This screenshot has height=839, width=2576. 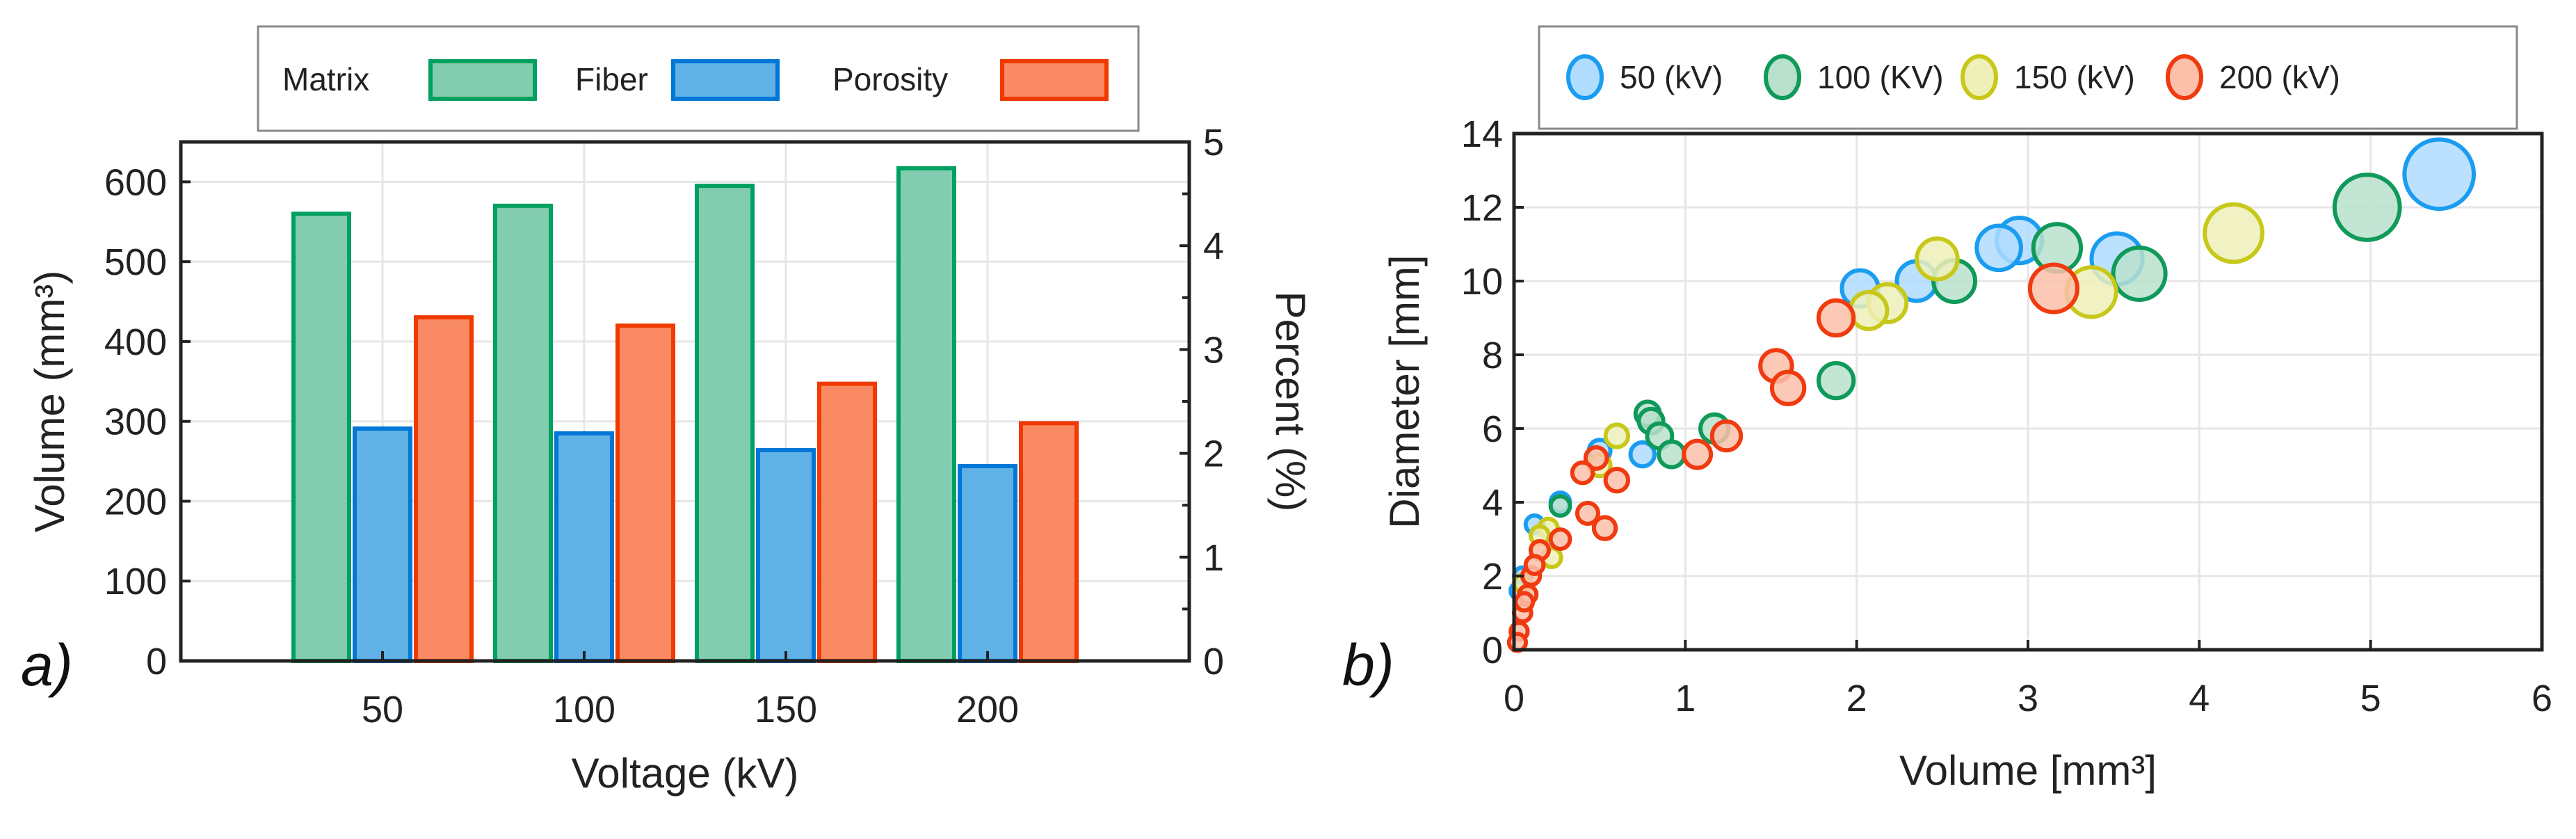 What do you see at coordinates (1213, 246) in the screenshot?
I see `y-right-tick-label: 4` at bounding box center [1213, 246].